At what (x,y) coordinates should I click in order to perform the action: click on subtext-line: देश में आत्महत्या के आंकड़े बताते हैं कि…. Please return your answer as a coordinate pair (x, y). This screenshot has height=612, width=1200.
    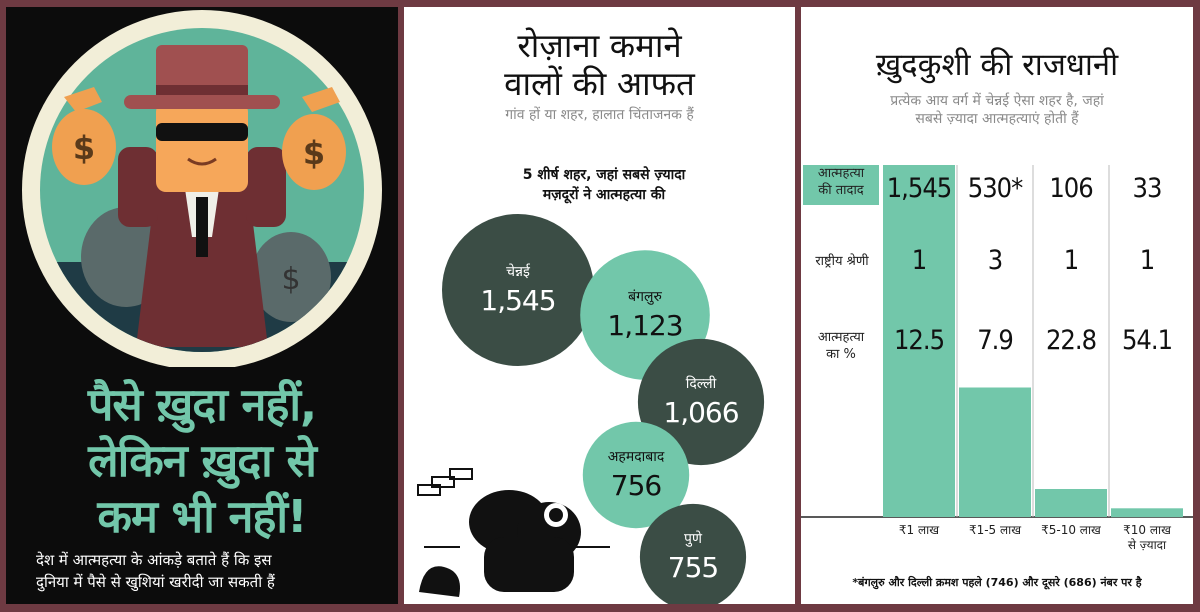
    Looking at the image, I should click on (154, 560).